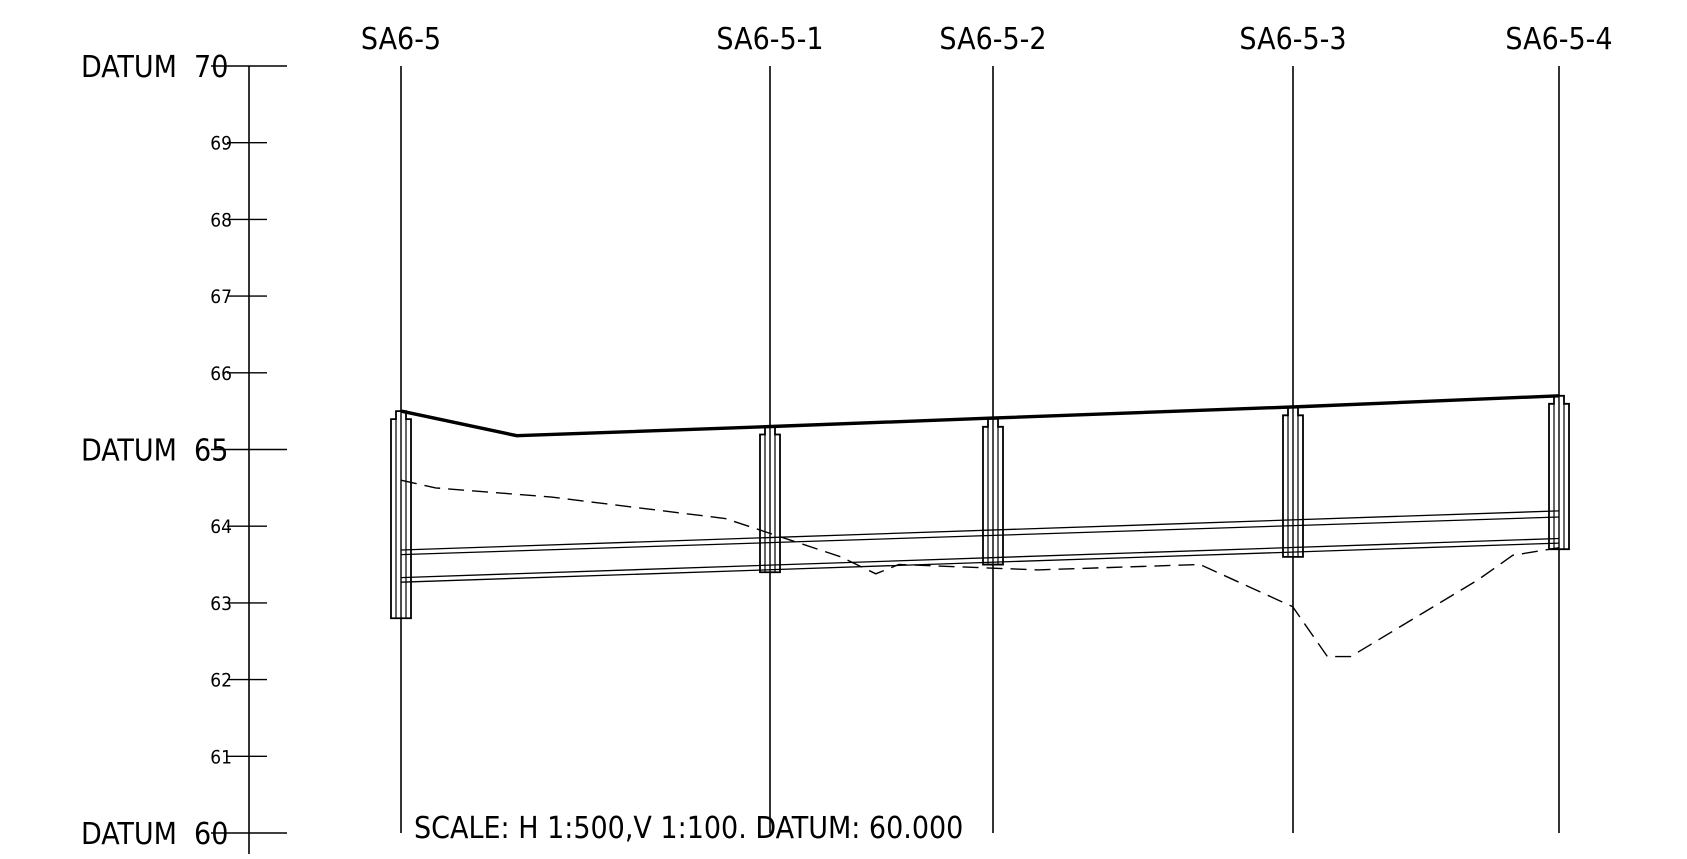 This screenshot has width=1687, height=859. I want to click on major-label: DATUM 65, so click(154, 451).